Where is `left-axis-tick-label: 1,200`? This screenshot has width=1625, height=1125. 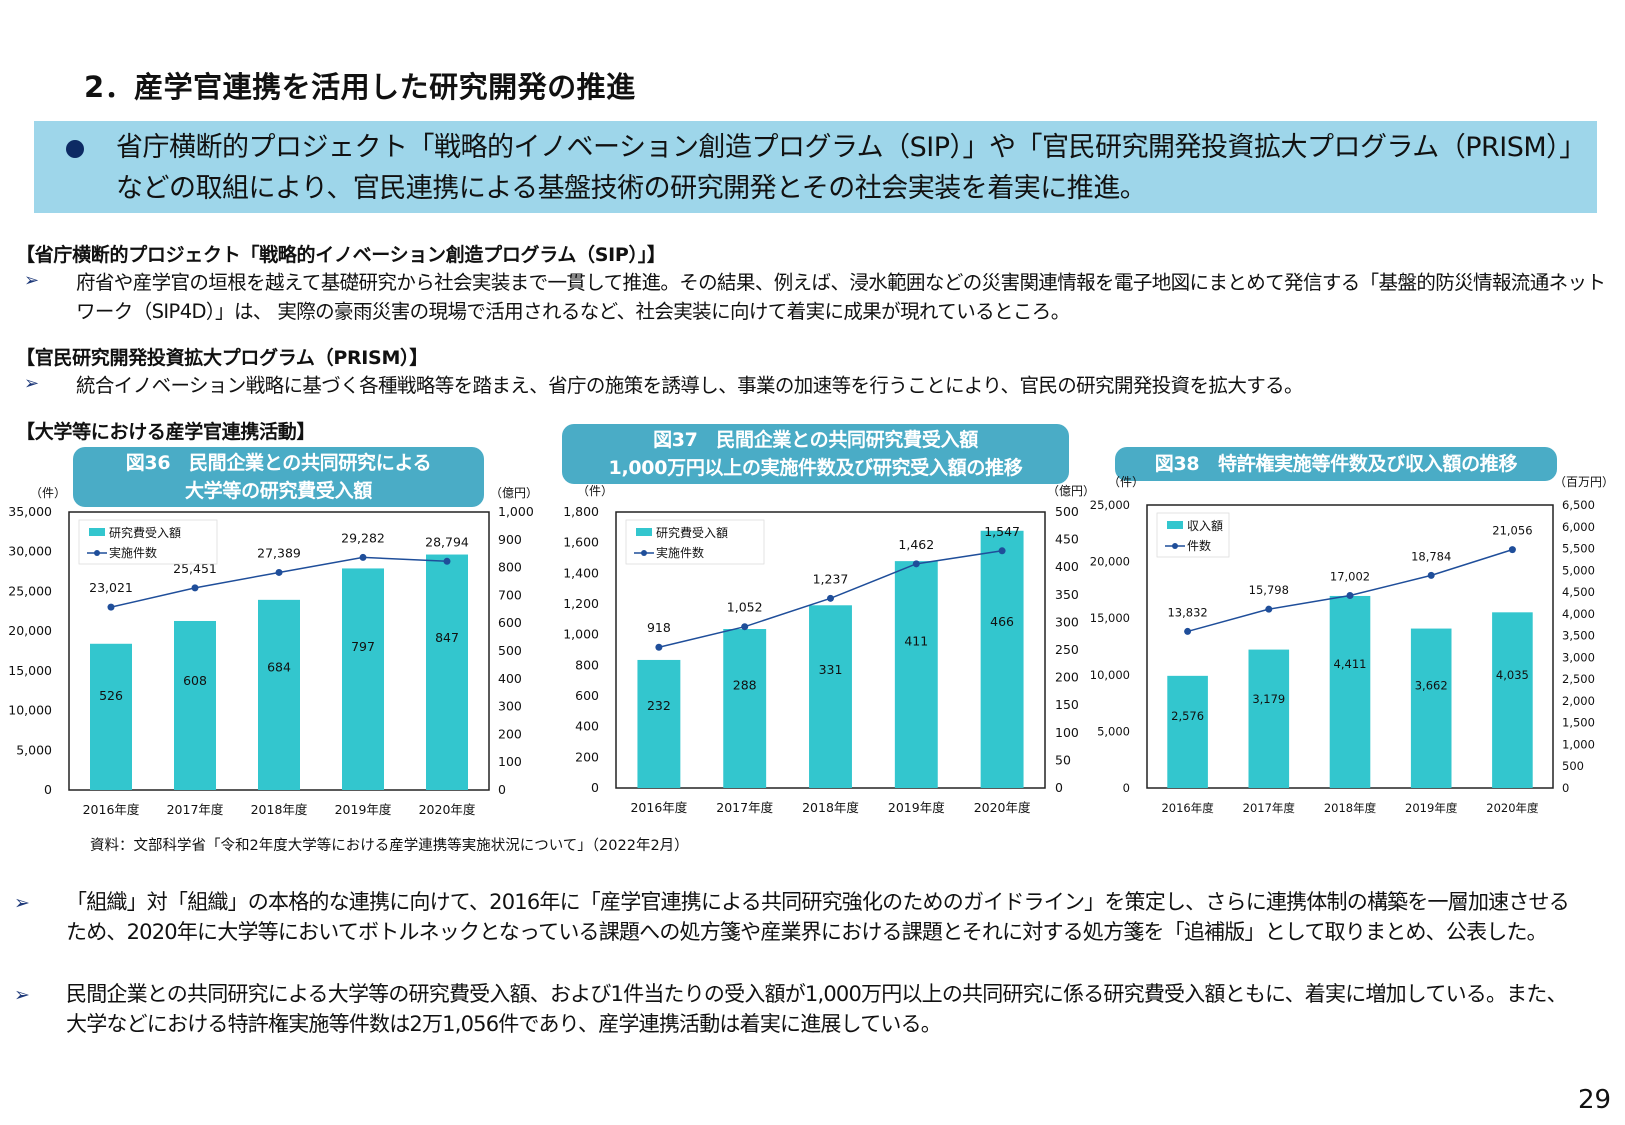 left-axis-tick-label: 1,200 is located at coordinates (581, 603).